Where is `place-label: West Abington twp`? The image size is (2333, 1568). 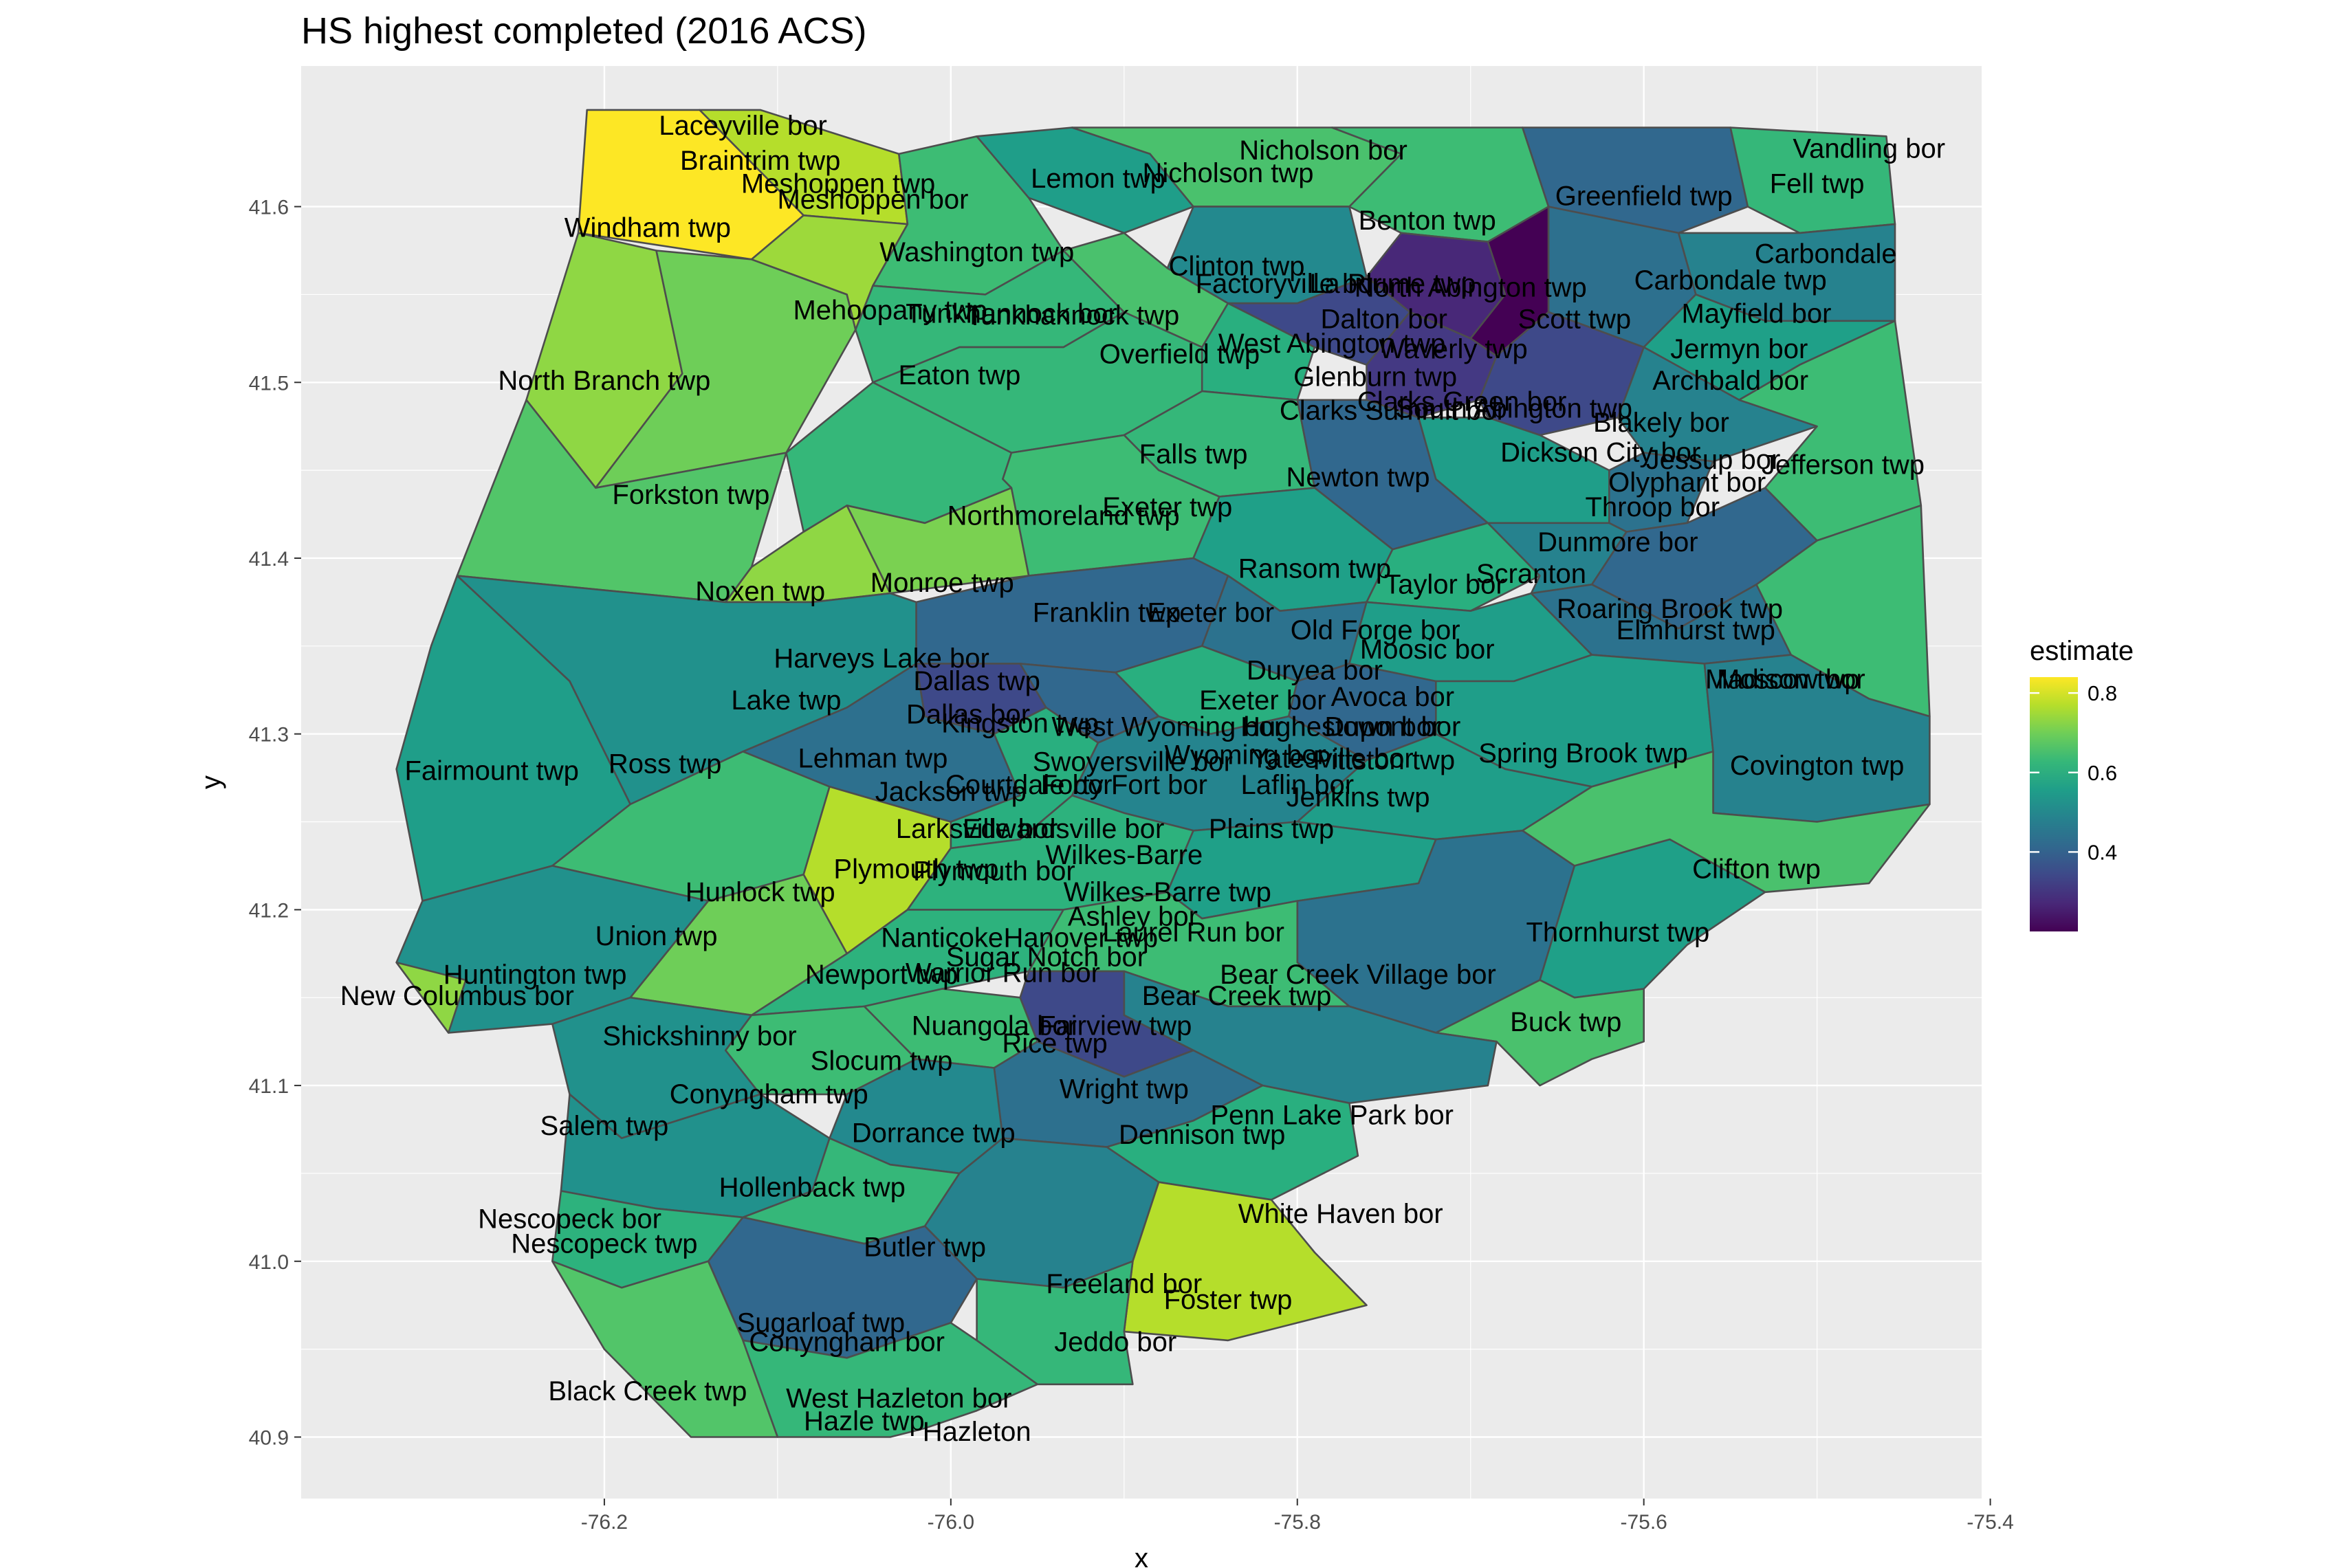 place-label: West Abington twp is located at coordinates (1332, 344).